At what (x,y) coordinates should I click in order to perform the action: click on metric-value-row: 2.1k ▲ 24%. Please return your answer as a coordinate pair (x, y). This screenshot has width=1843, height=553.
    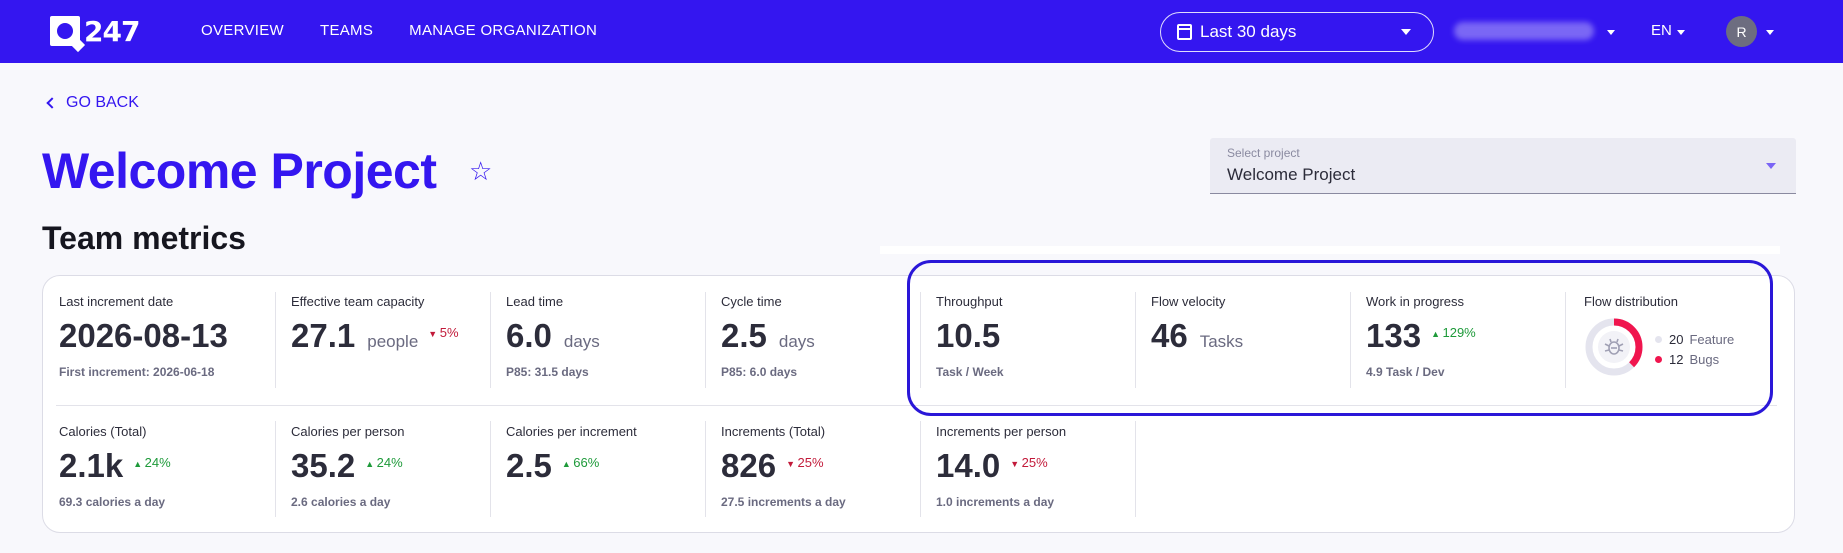
    Looking at the image, I should click on (115, 466).